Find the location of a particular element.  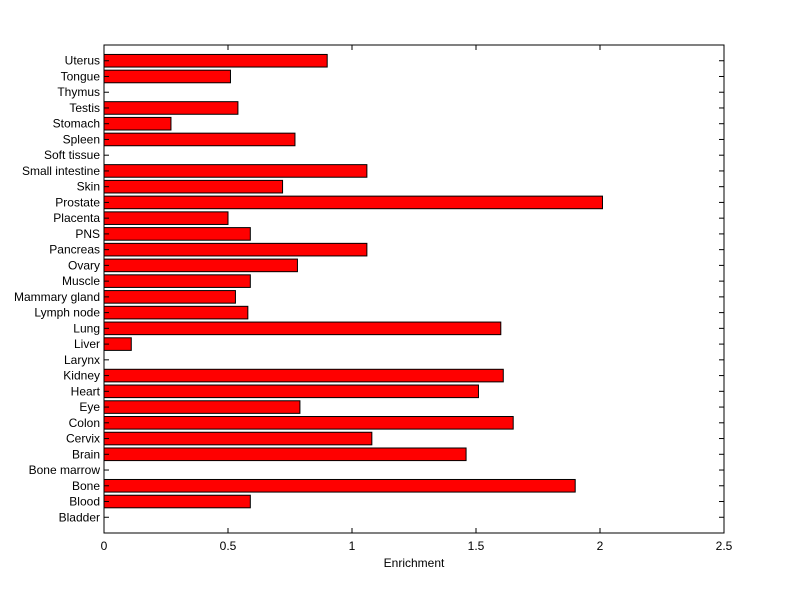

bar-prostate is located at coordinates (353, 202).